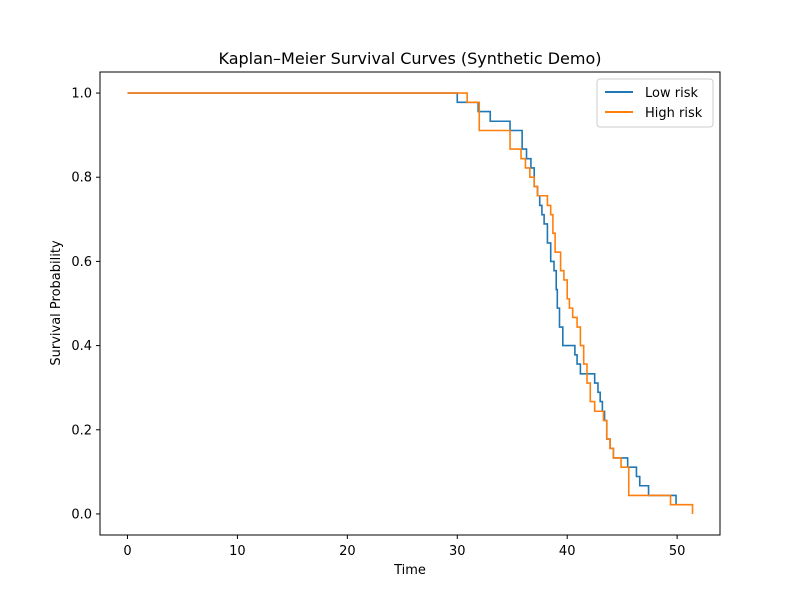  Describe the element at coordinates (81, 346) in the screenshot. I see `y-tick-label: 0.4` at that location.